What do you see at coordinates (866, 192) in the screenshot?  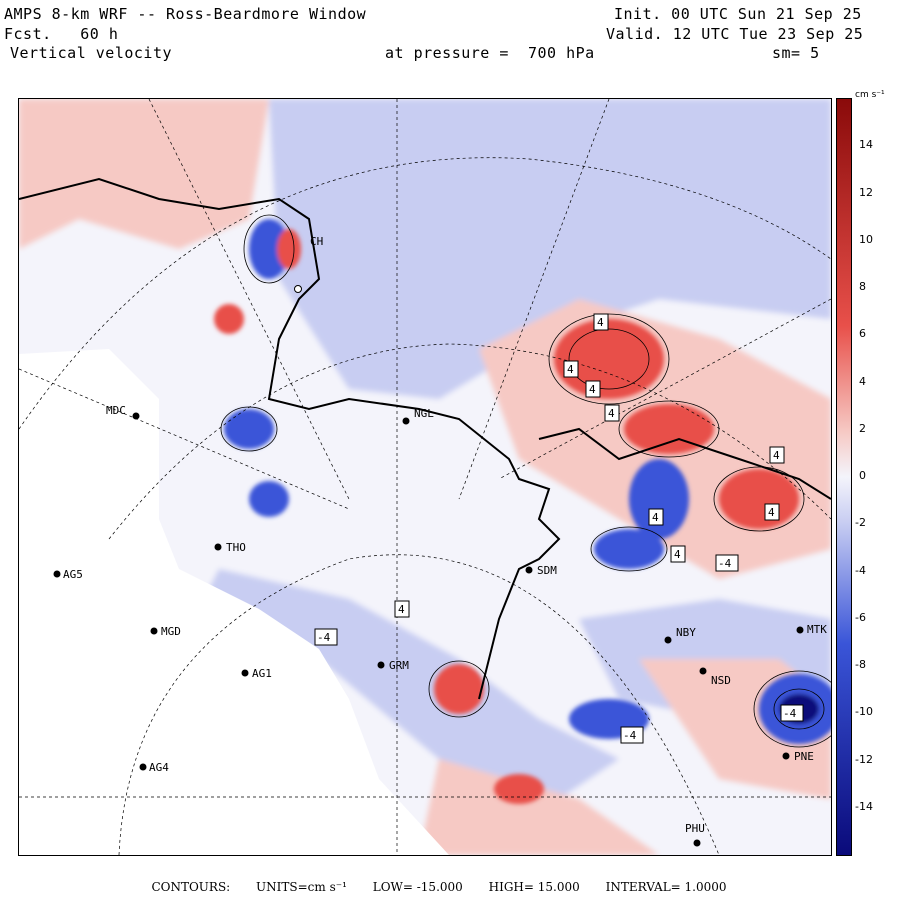 I see `colorbar-tick: 12` at bounding box center [866, 192].